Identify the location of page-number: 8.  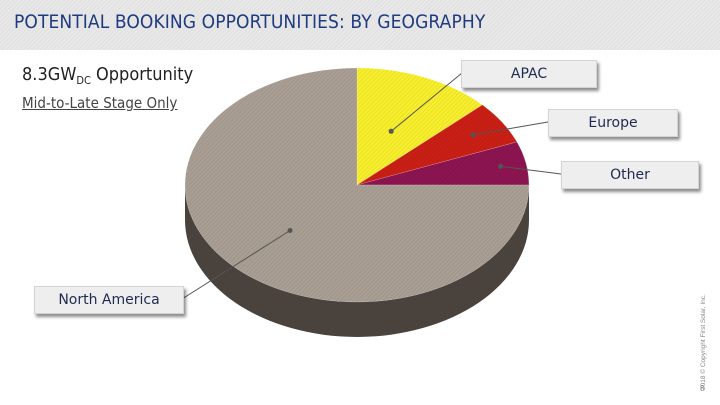
(702, 388).